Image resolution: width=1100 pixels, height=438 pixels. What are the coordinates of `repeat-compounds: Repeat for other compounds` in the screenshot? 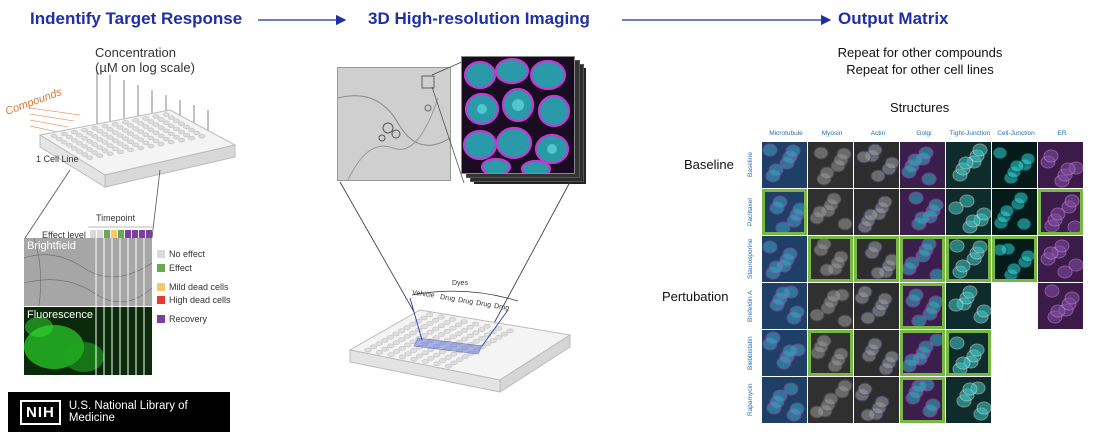 It's located at (920, 52).